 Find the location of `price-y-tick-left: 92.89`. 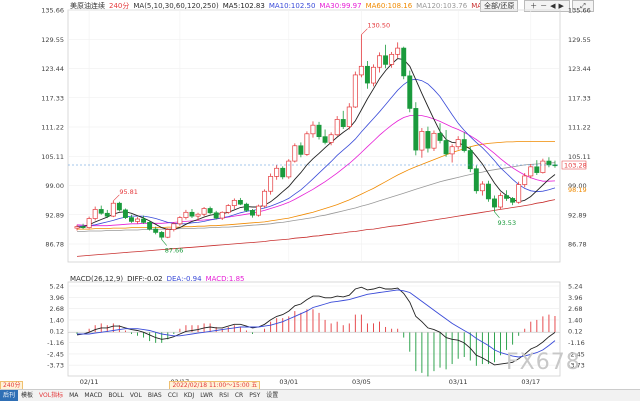

price-y-tick-left: 92.89 is located at coordinates (54, 215).